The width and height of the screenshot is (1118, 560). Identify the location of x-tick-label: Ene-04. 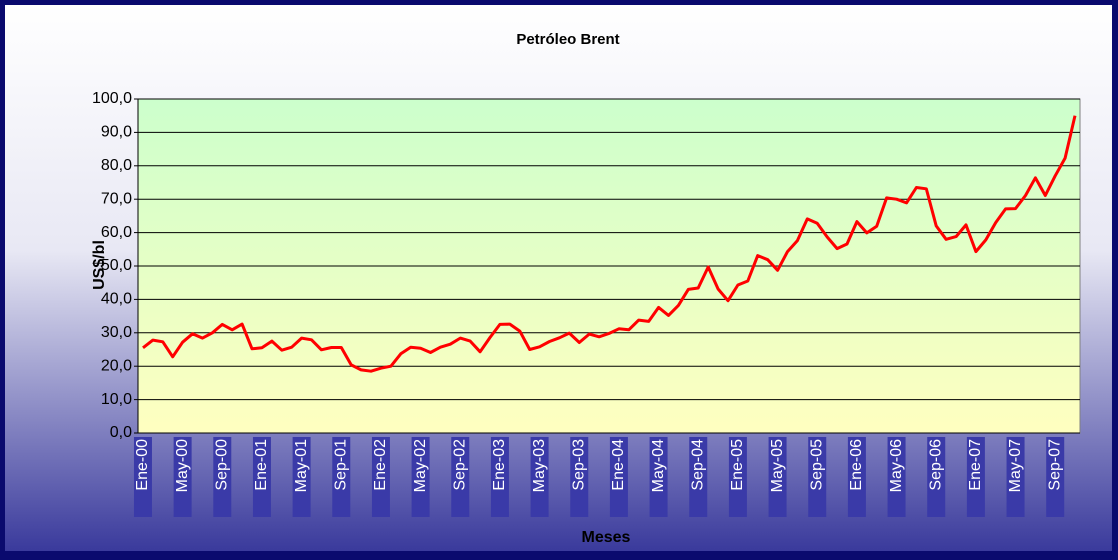
(618, 465).